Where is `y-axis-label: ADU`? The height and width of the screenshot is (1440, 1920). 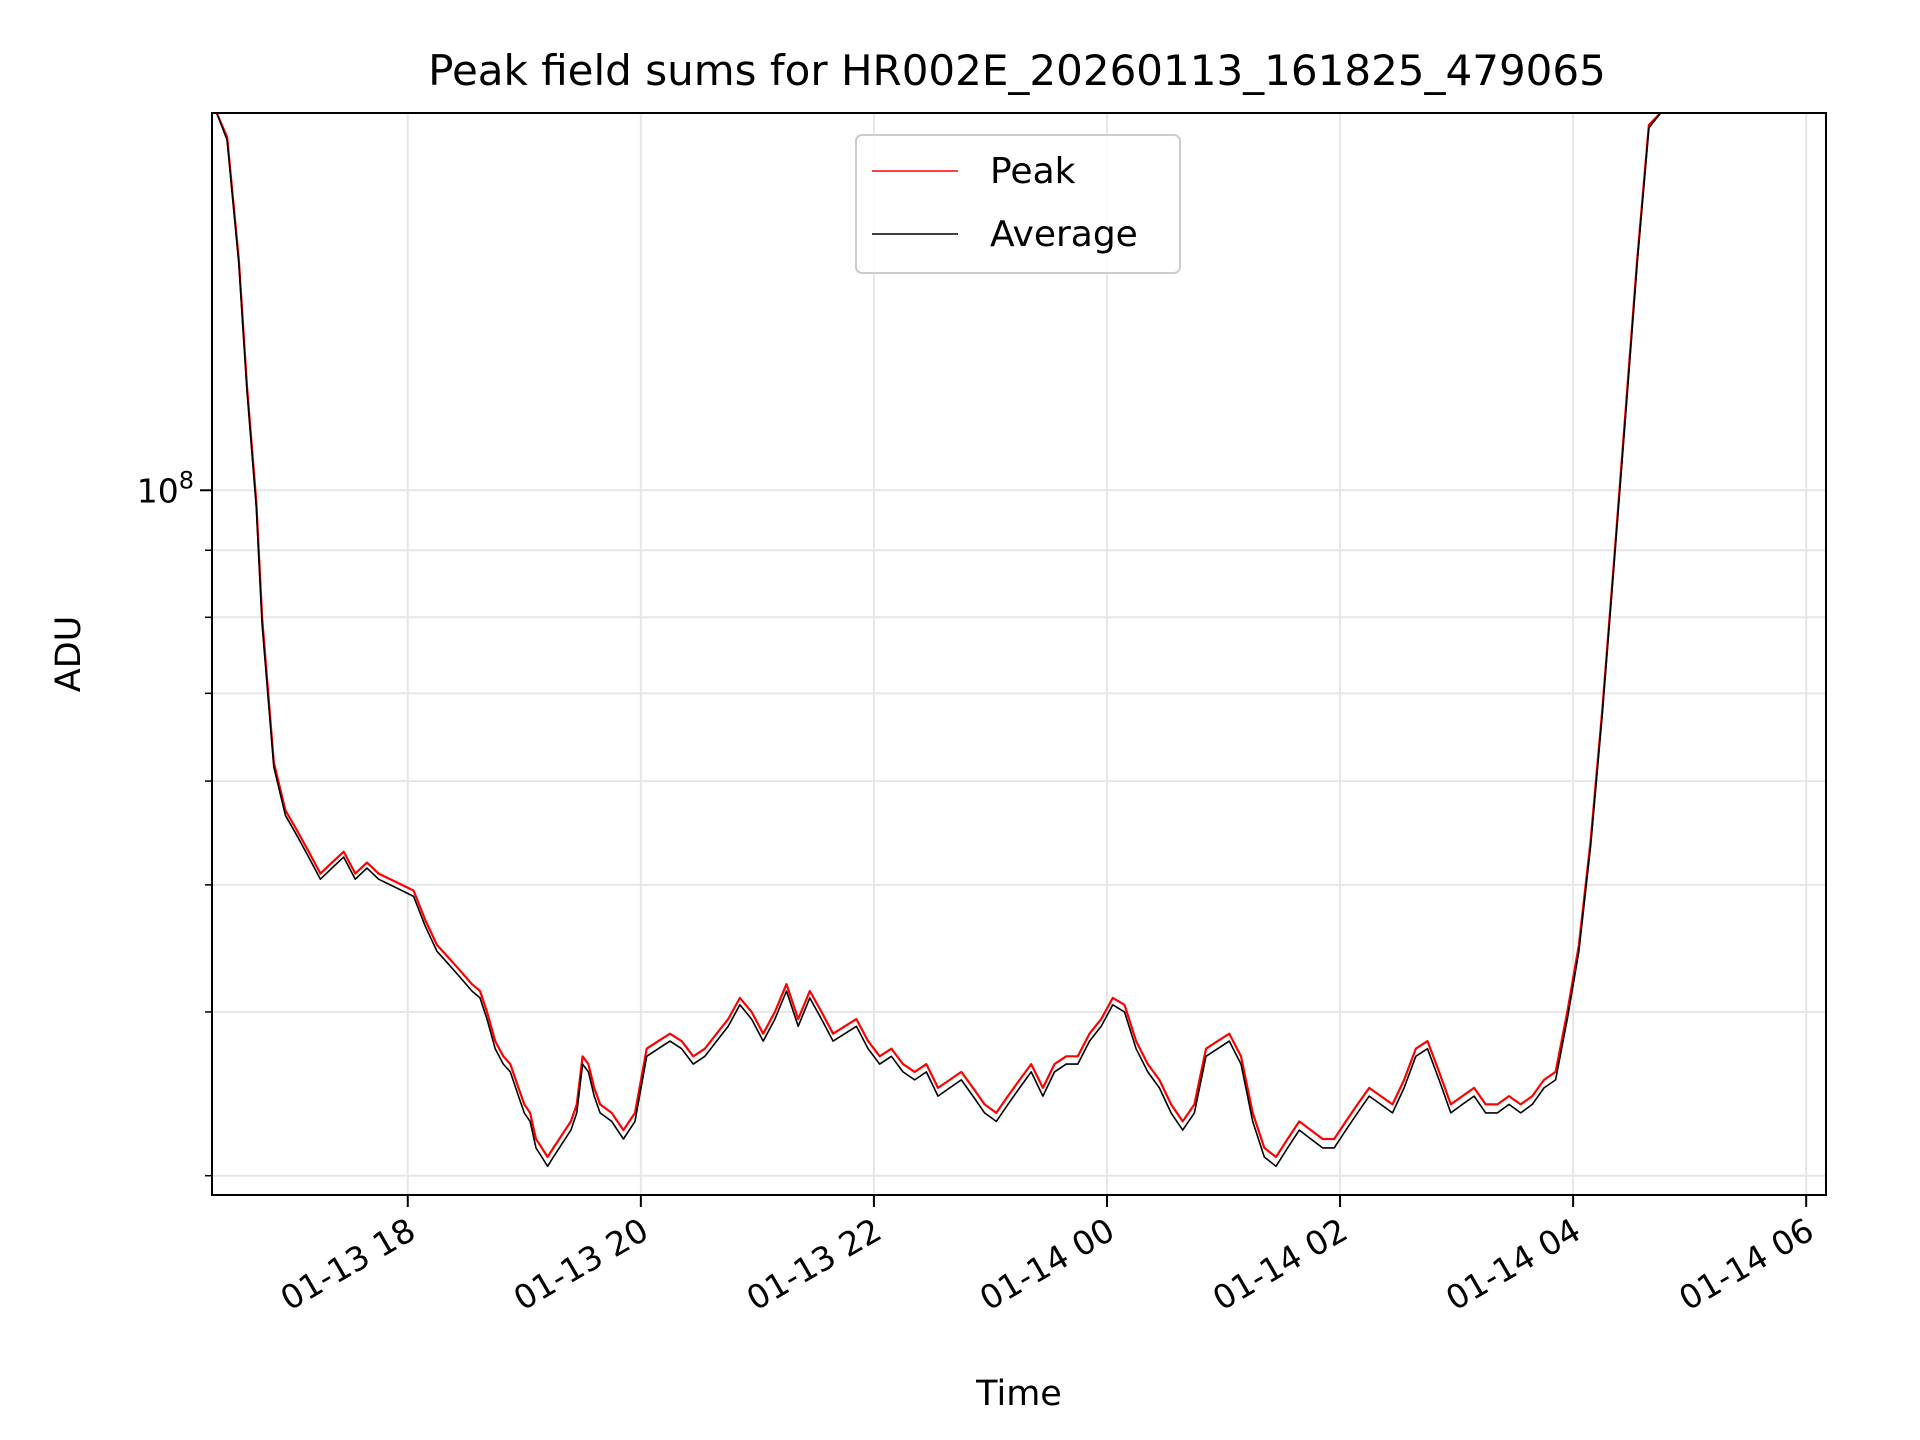 y-axis-label: ADU is located at coordinates (69, 654).